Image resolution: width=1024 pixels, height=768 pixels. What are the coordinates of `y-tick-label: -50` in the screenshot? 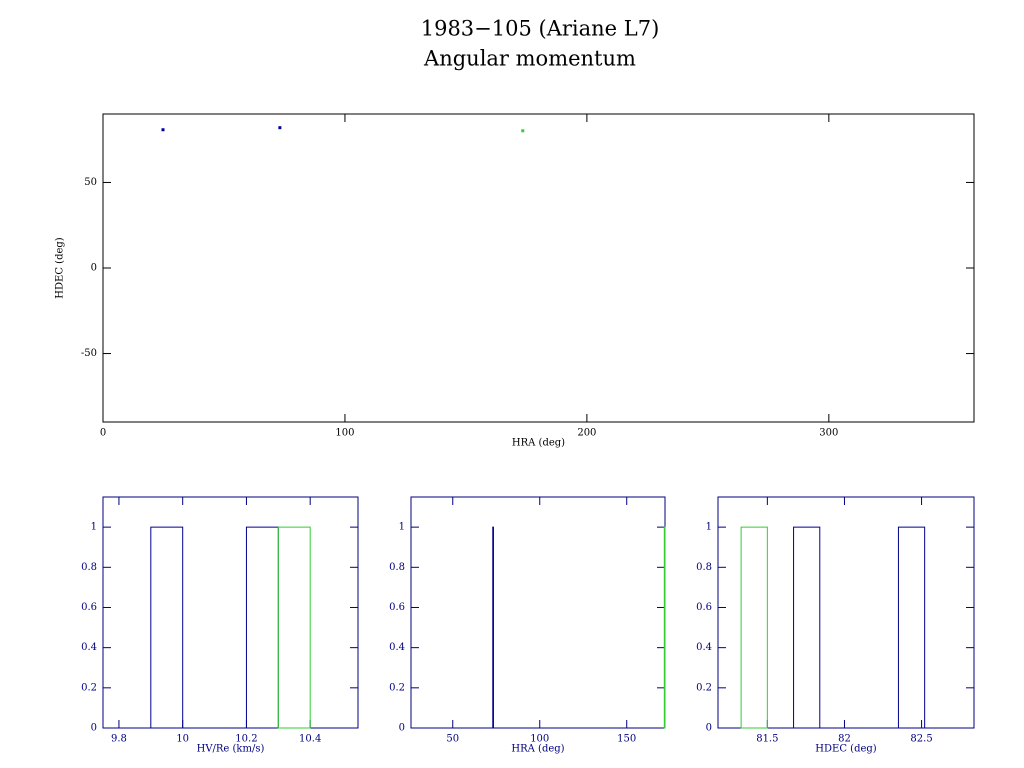 It's located at (89, 353).